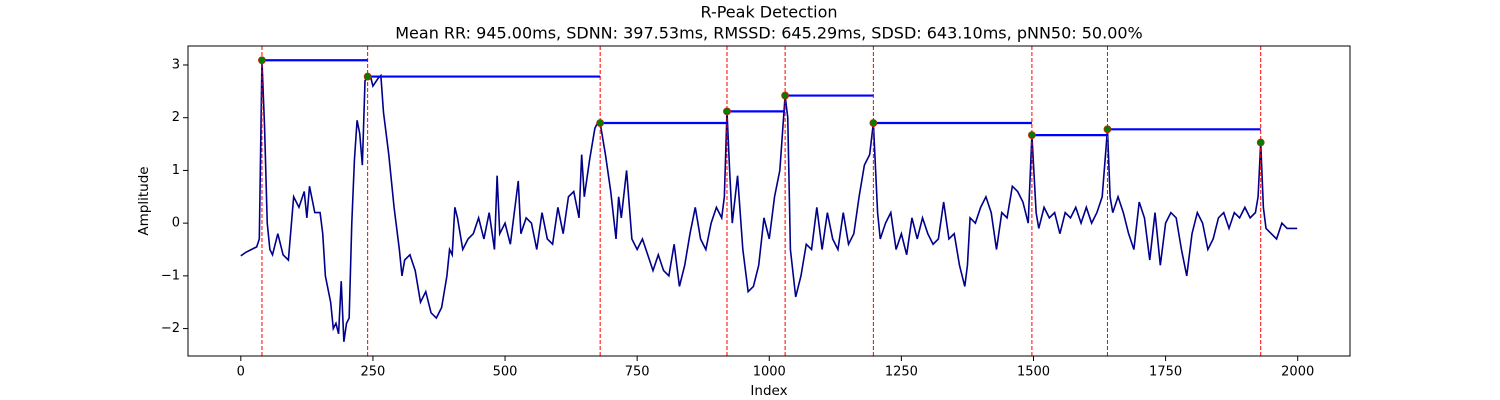  I want to click on y-tick-label: 0, so click(176, 223).